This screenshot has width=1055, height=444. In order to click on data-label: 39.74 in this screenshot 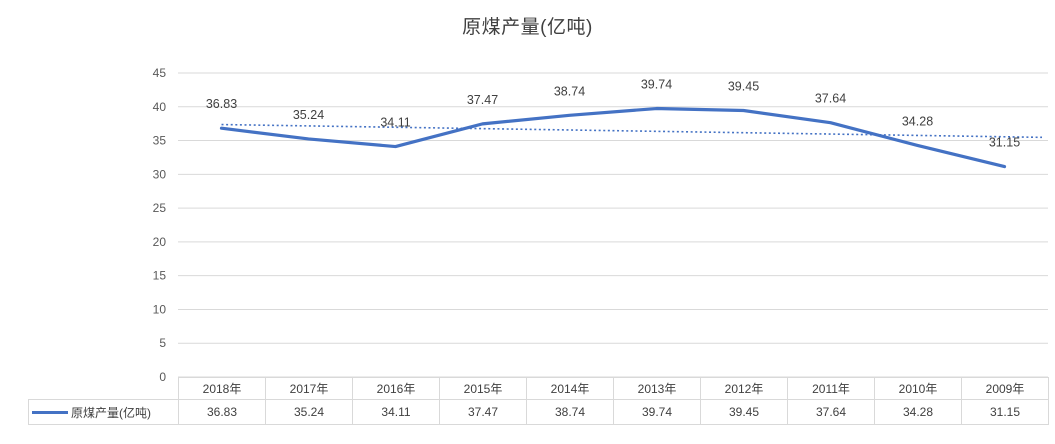, I will do `click(656, 85)`.